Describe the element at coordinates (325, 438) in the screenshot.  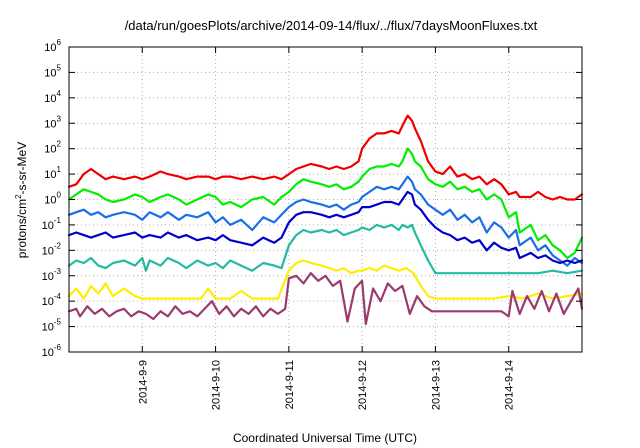
I see `x-axis-label: Coordinated Universal Time (UTC)` at that location.